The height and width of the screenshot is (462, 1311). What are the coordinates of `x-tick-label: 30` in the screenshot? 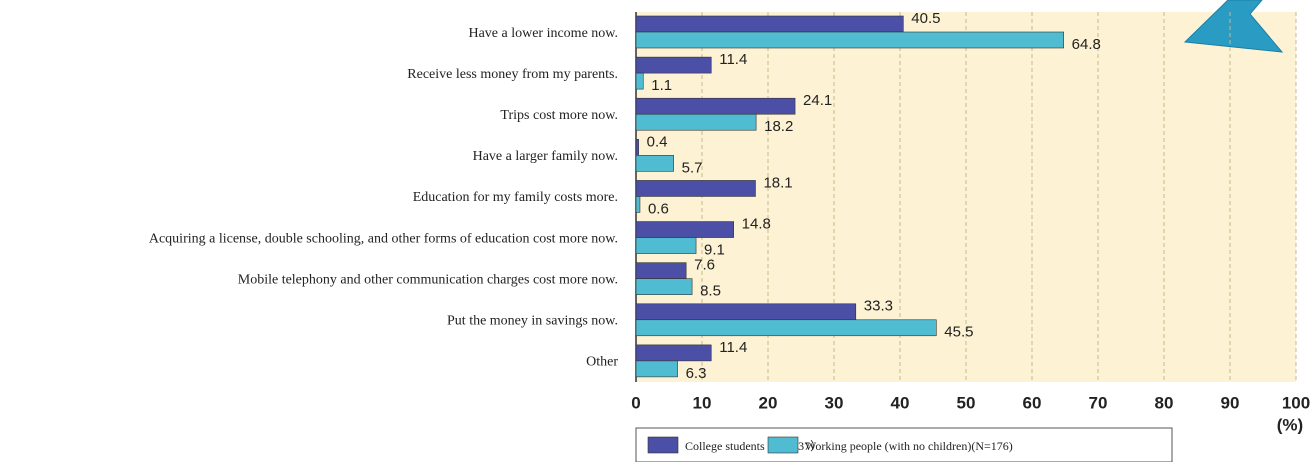 It's located at (834, 402).